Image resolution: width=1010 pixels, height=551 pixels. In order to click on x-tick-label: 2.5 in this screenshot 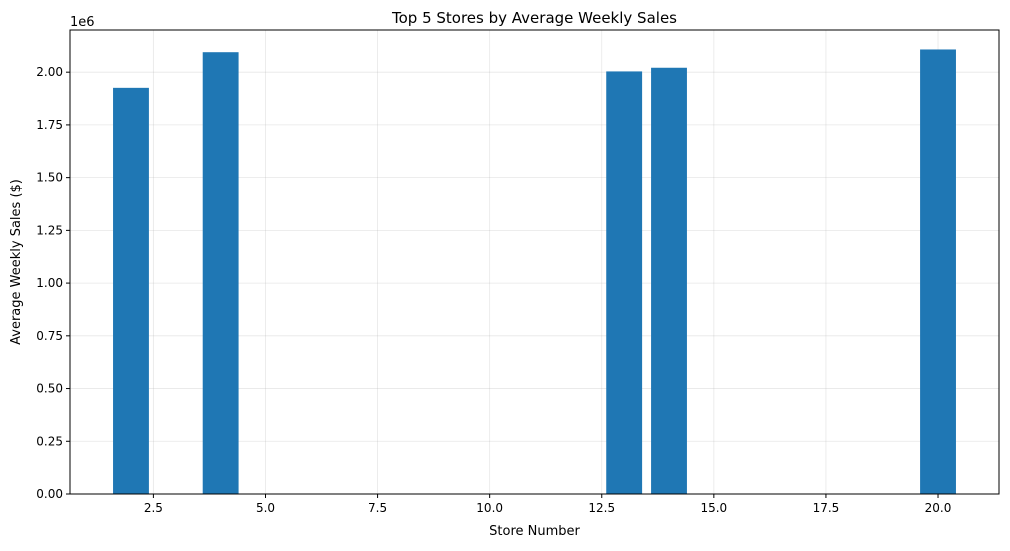, I will do `click(153, 508)`.